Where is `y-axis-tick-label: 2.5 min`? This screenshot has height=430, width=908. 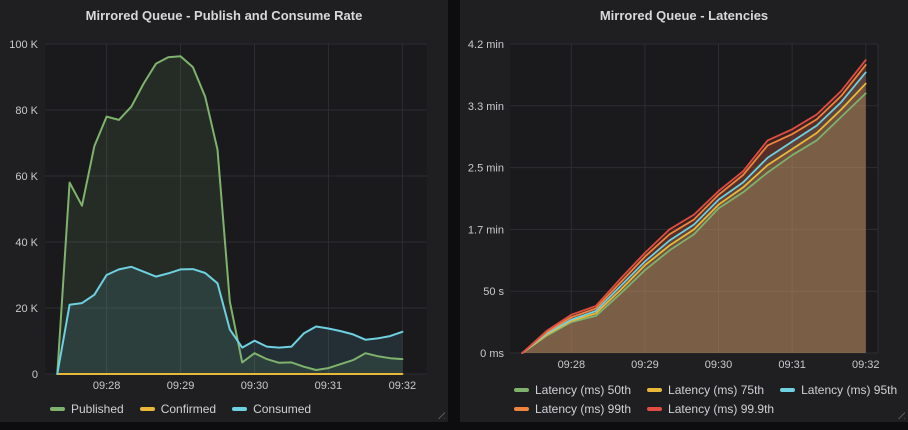 y-axis-tick-label: 2.5 min is located at coordinates (486, 169).